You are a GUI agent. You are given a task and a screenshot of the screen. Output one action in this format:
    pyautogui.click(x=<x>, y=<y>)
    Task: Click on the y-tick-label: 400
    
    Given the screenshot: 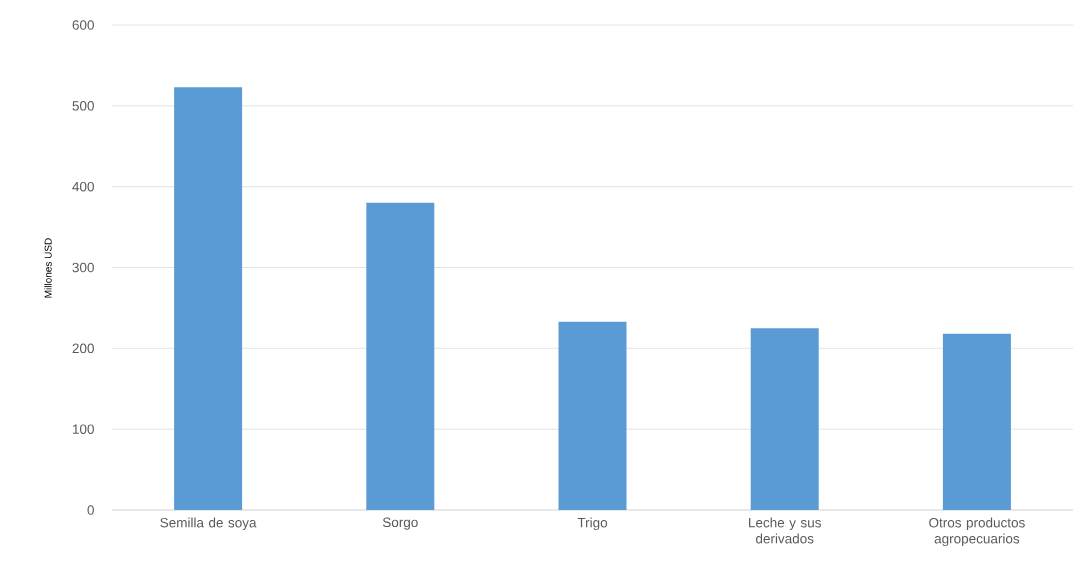 What is the action you would take?
    pyautogui.click(x=83, y=186)
    